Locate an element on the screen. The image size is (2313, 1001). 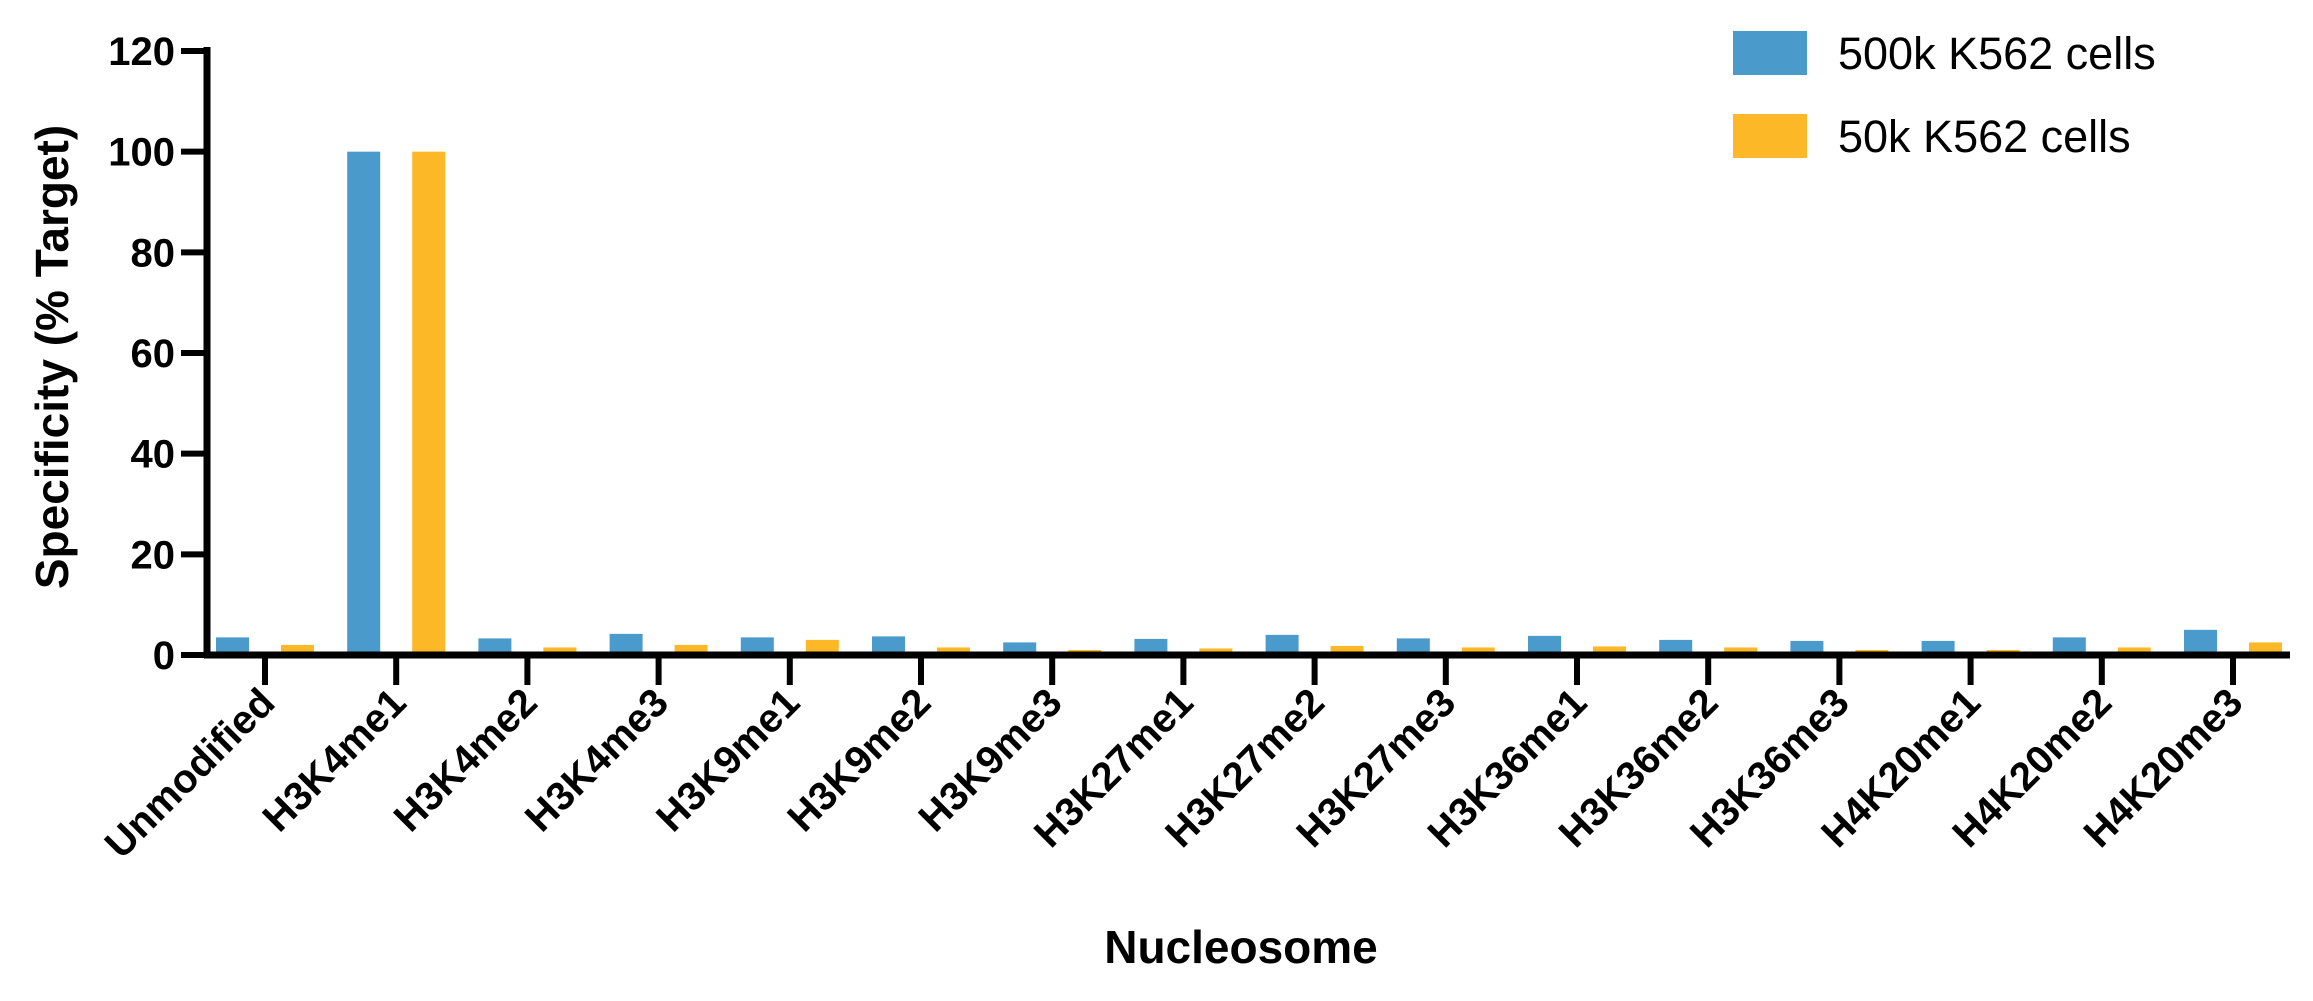
bar-series1-H3K27me2 is located at coordinates (1282, 644).